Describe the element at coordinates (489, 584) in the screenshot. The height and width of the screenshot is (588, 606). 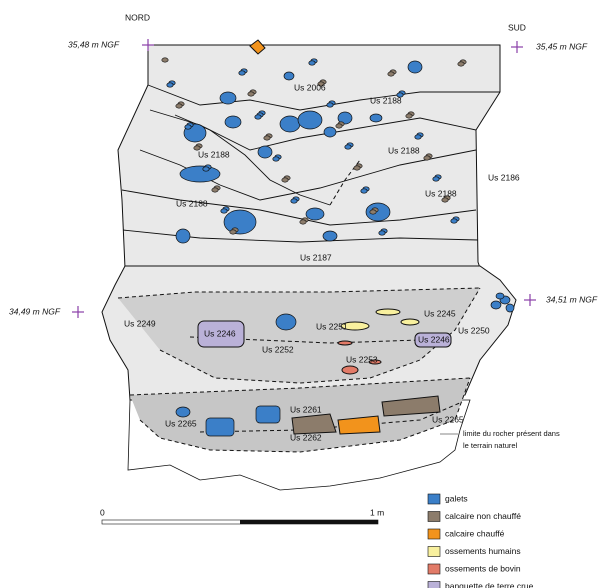
I see `legend-label: banquette de terre crue` at that location.